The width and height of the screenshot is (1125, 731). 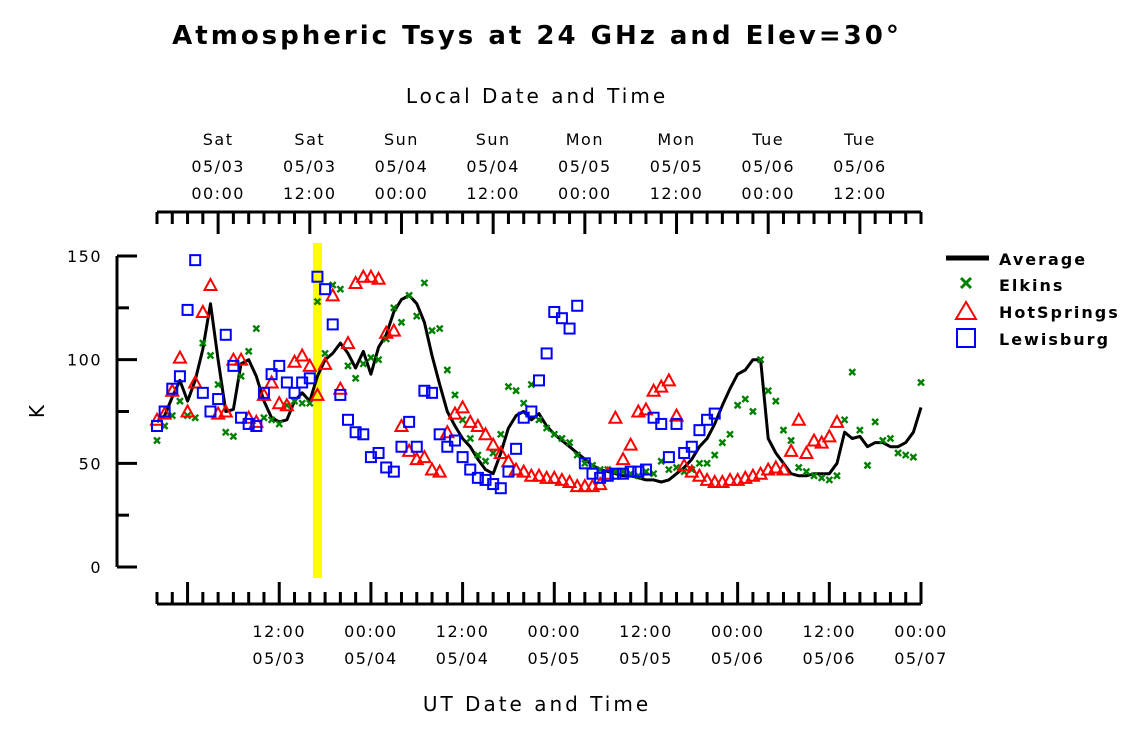 I want to click on marker-line, so click(x=317, y=410).